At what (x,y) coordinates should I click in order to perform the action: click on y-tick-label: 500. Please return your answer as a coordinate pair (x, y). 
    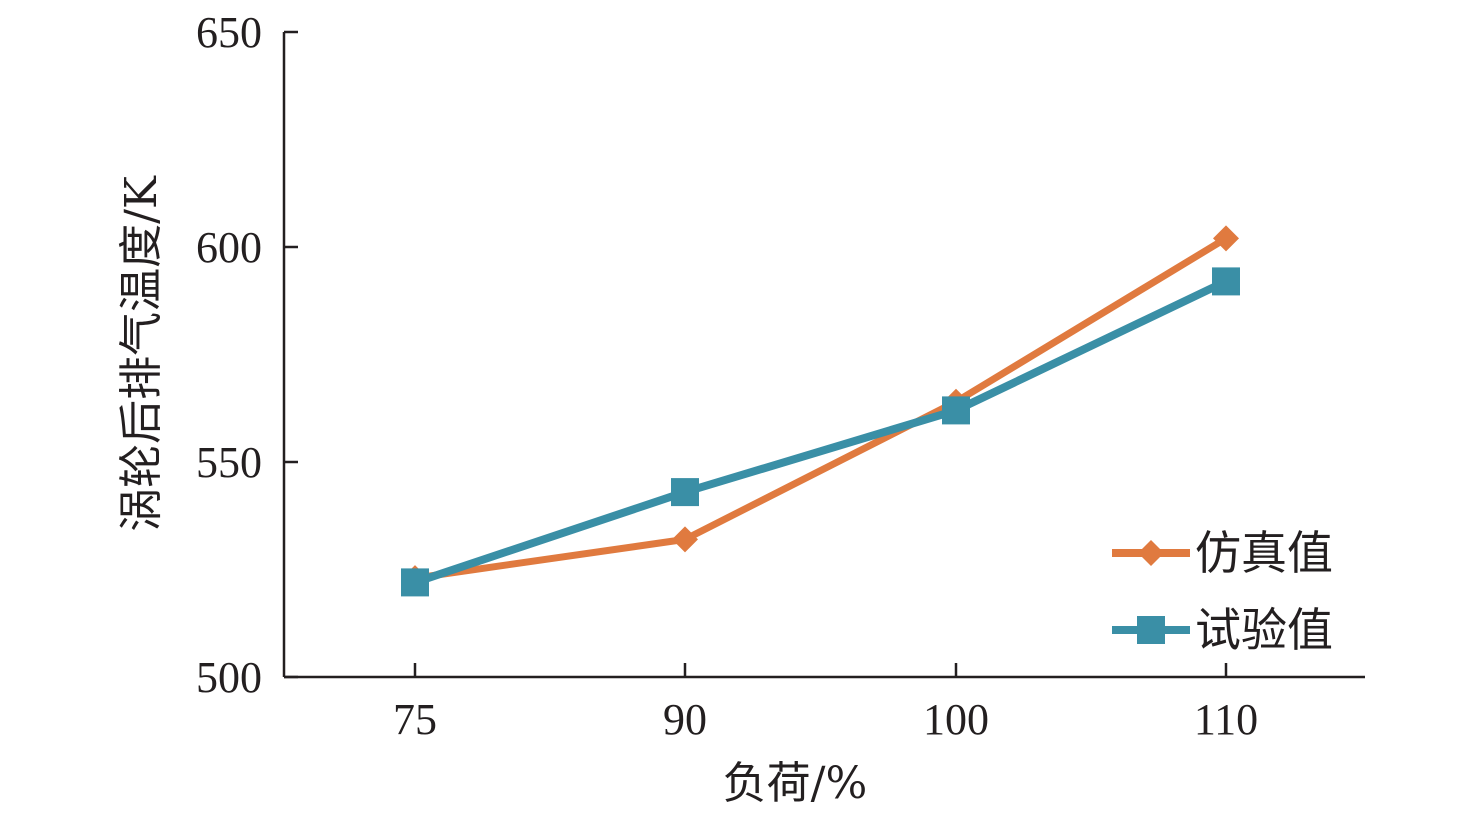
    Looking at the image, I should click on (229, 677).